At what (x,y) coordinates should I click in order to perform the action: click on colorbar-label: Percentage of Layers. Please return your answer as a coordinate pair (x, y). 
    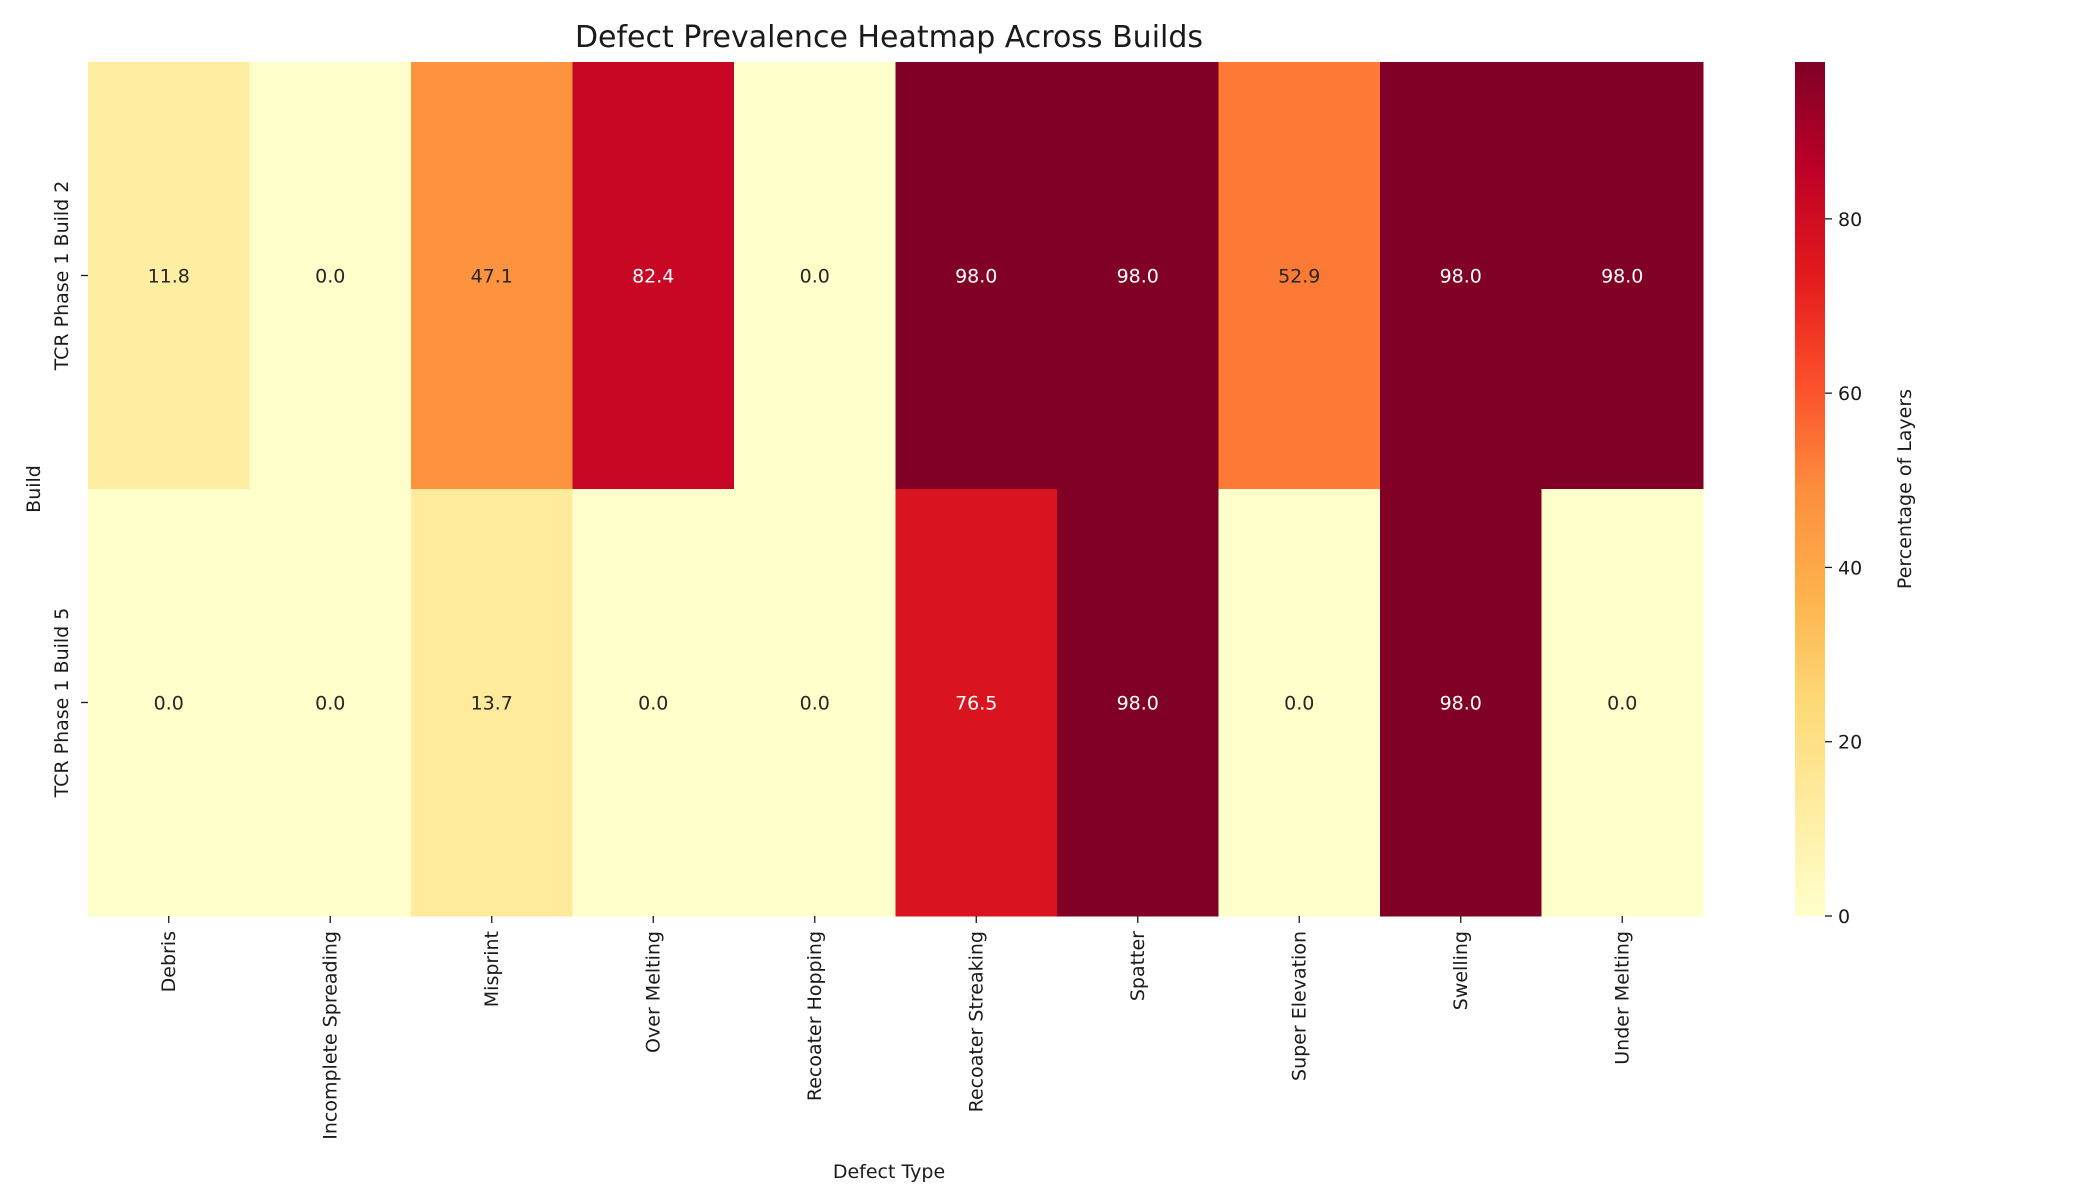
    Looking at the image, I should click on (1905, 489).